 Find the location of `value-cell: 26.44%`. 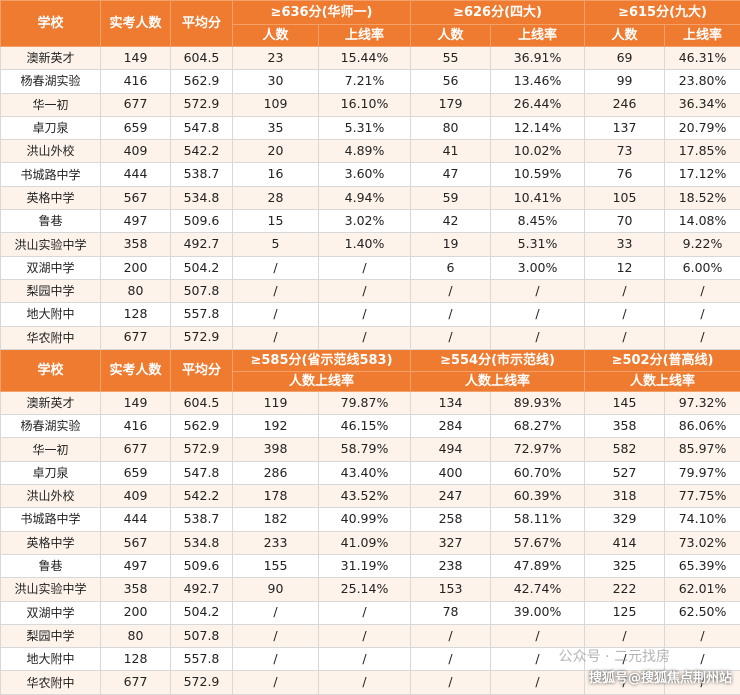

value-cell: 26.44% is located at coordinates (538, 104).